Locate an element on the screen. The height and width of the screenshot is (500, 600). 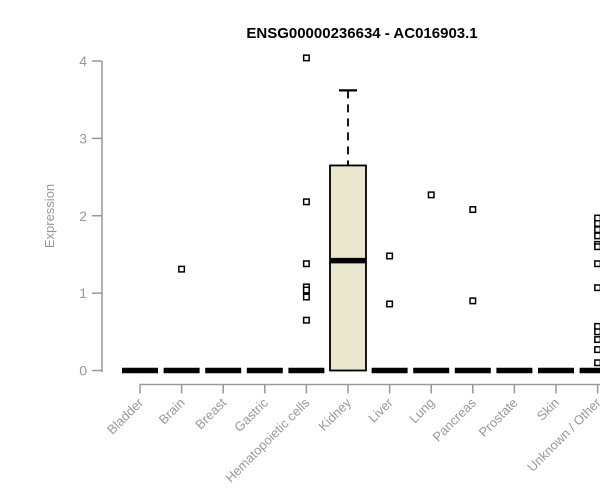
y-tick-label: 2 is located at coordinates (83, 216).